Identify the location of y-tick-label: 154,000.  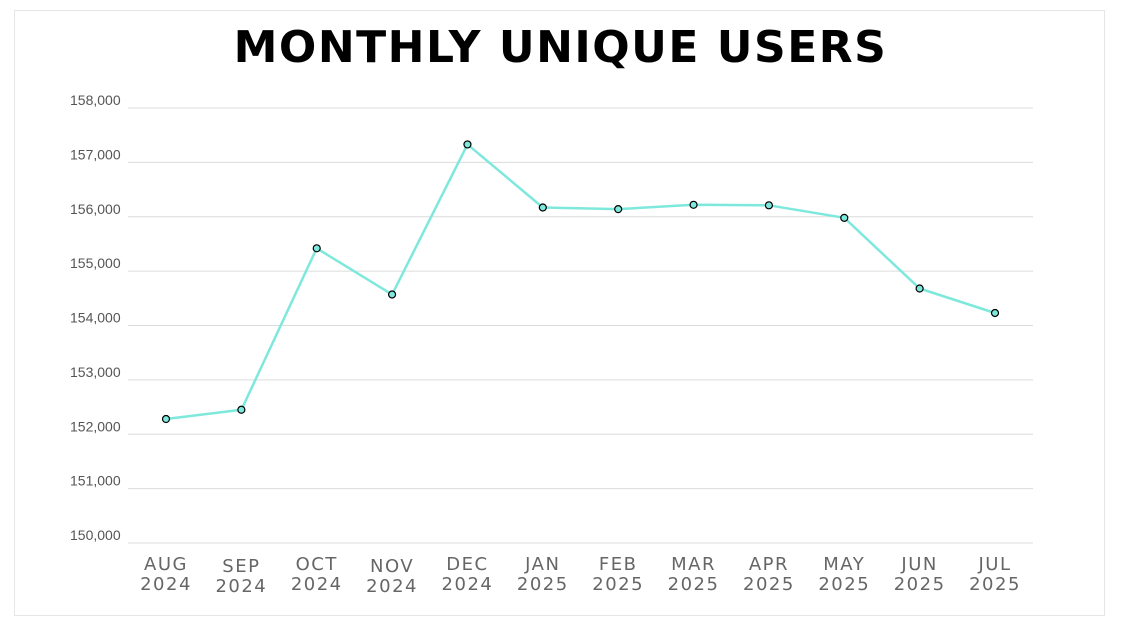
(95, 318).